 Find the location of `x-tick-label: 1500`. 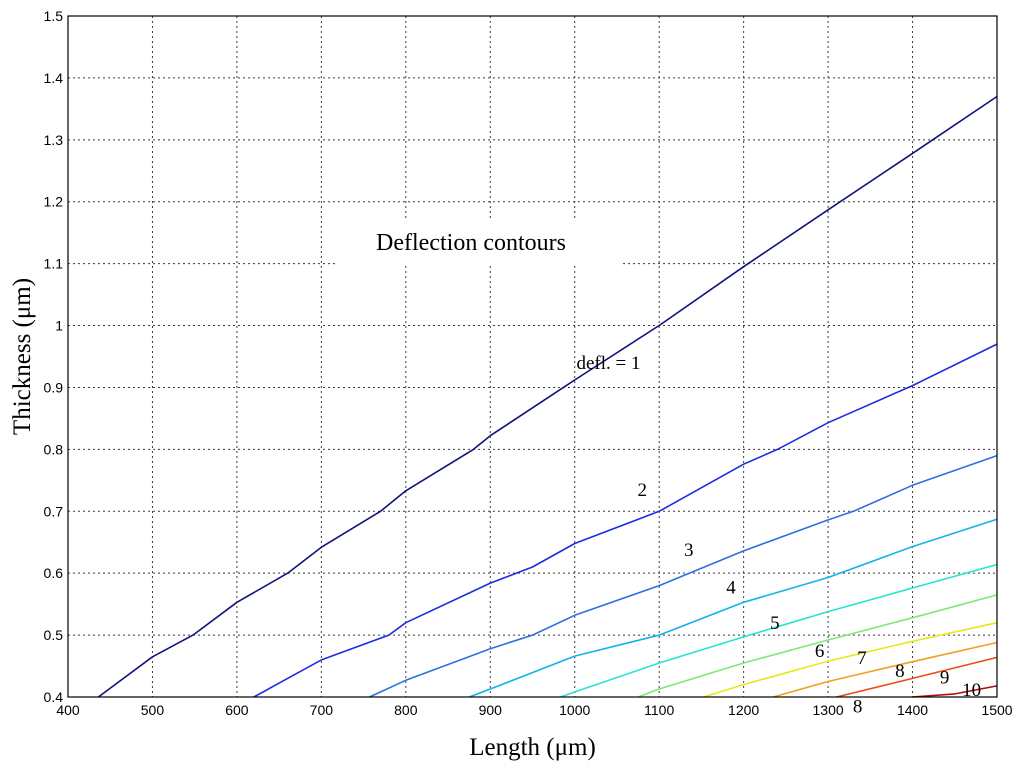

x-tick-label: 1500 is located at coordinates (996, 710).